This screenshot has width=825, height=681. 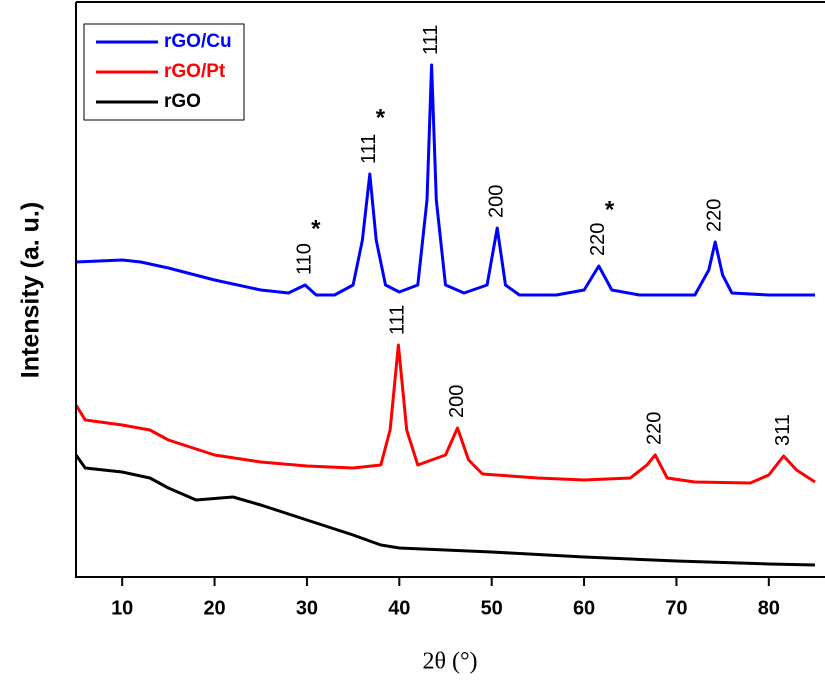 I want to click on peak-label: 311, so click(x=783, y=430).